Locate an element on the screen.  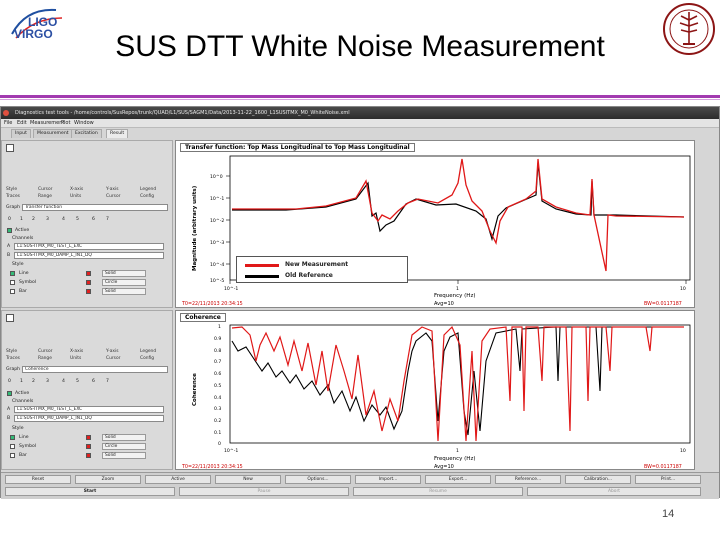
tab-input: Input is located at coordinates (21, 133).